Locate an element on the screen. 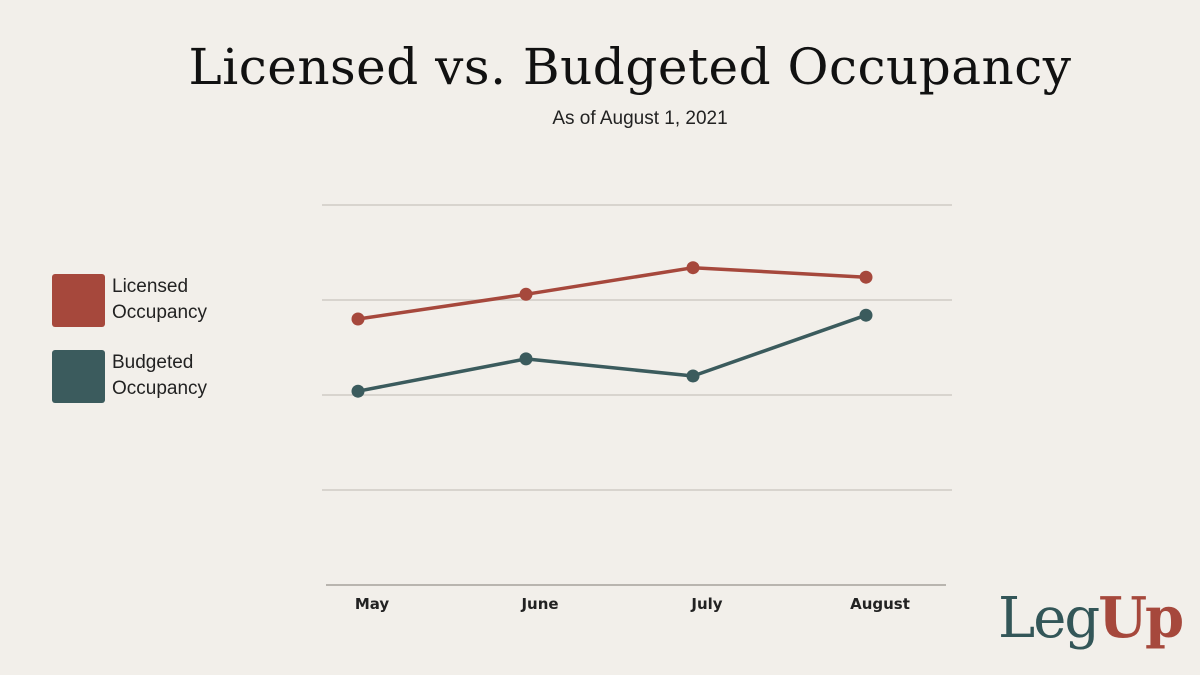 This screenshot has width=1200, height=675. legend-item-licensed: Licensed Occupancy is located at coordinates (142, 300).